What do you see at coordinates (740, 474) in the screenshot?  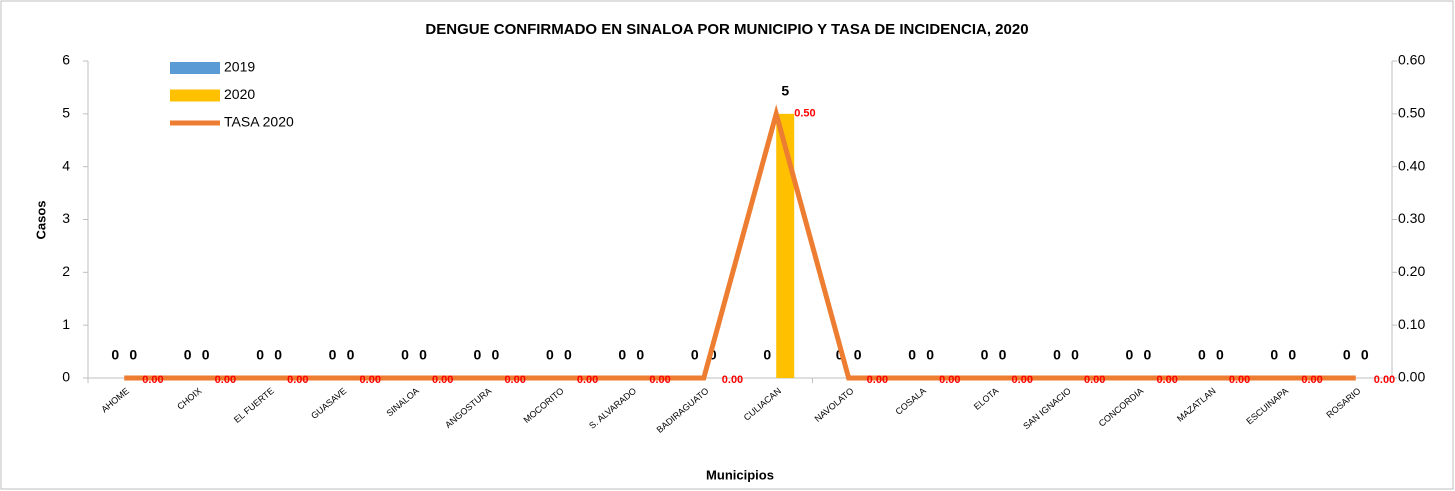 I see `x-axis-title: Municipios` at bounding box center [740, 474].